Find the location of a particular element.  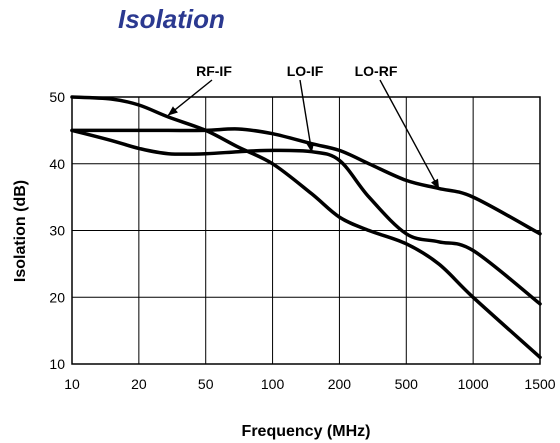

annotations: RF-IF LO-IF LO-RF is located at coordinates (303, 126).